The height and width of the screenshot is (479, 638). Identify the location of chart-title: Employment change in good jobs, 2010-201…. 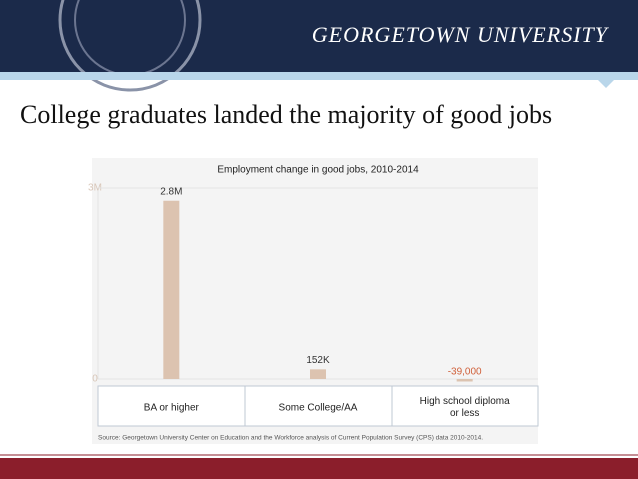
(318, 170).